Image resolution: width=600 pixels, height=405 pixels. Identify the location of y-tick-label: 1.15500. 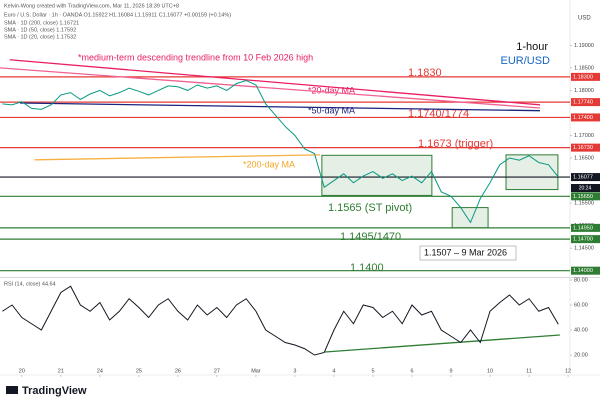
(584, 204).